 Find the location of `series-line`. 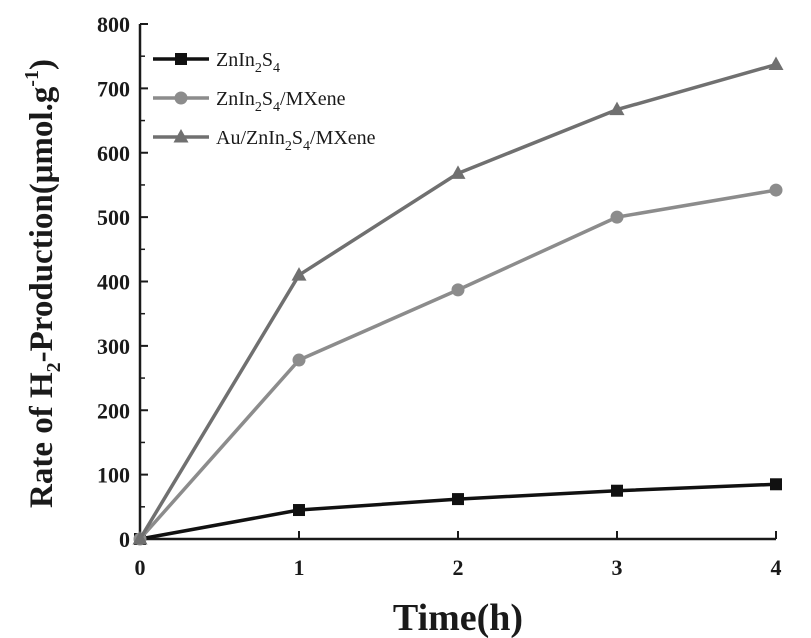

series-line is located at coordinates (458, 511).